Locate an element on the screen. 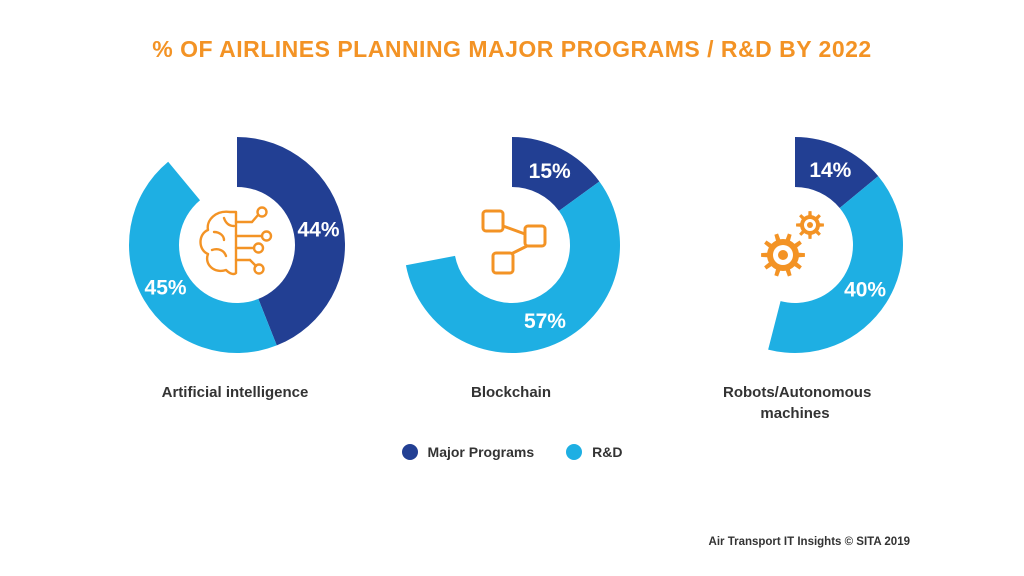 This screenshot has height=576, width=1024. legend-dot-rnd is located at coordinates (574, 452).